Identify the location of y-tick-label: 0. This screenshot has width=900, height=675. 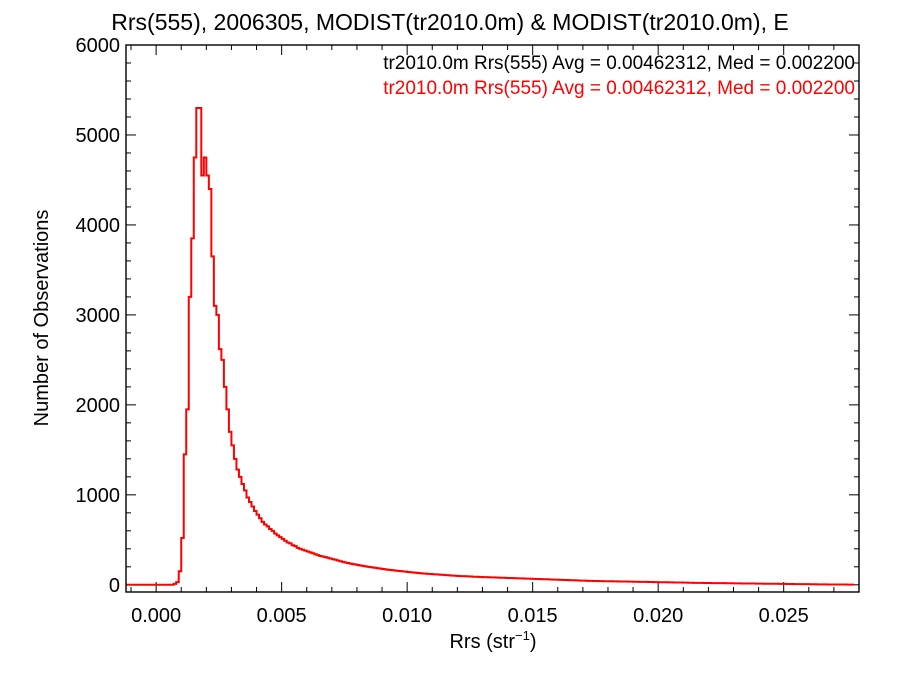
(114, 586).